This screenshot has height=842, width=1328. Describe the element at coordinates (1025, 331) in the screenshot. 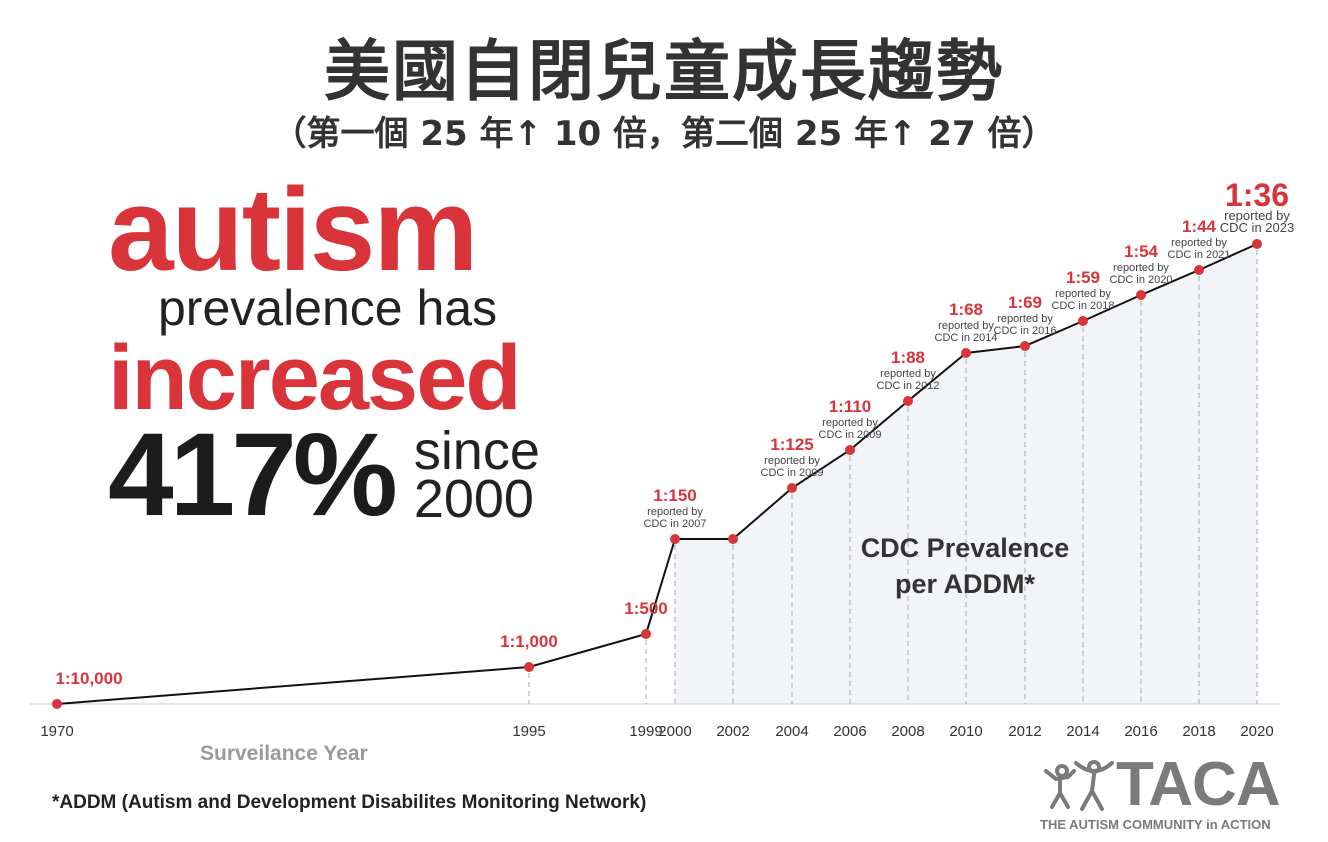

I see `data-note: CDC in 2016` at that location.